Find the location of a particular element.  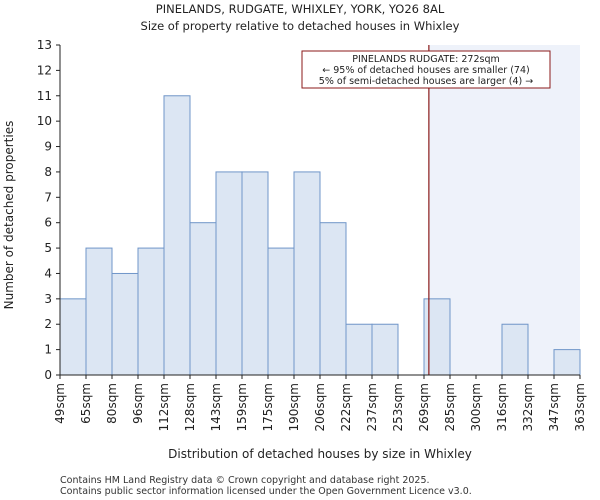

bar-222sqm is located at coordinates (359, 349).